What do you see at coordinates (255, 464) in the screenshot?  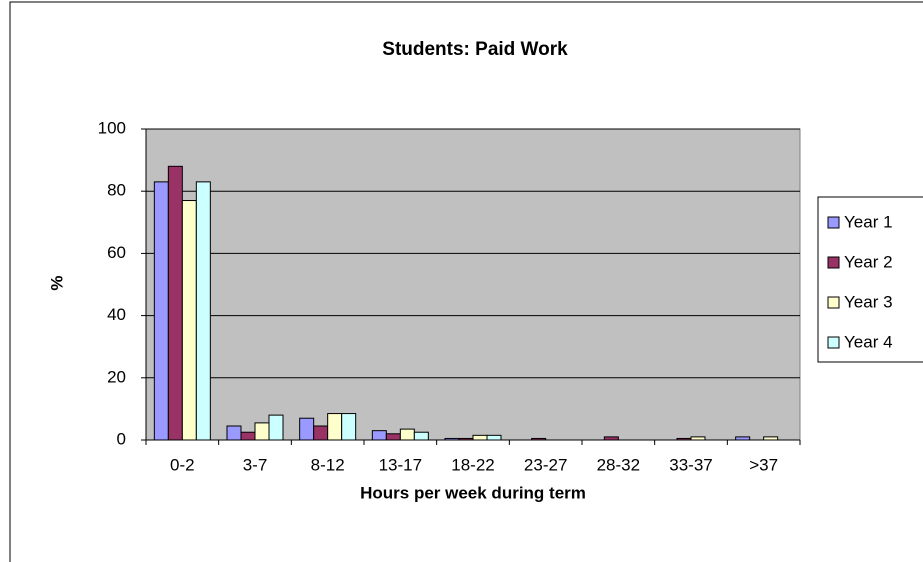 I see `x-tick-label: 3-7` at bounding box center [255, 464].